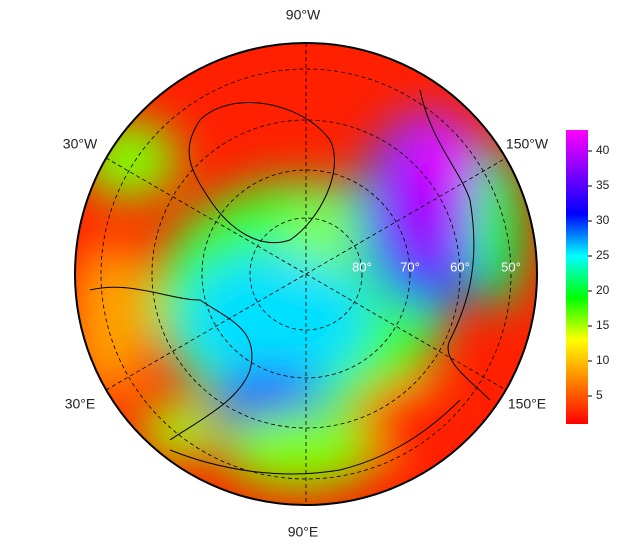 This screenshot has width=625, height=552. I want to click on lon-label: 150°E, so click(527, 404).